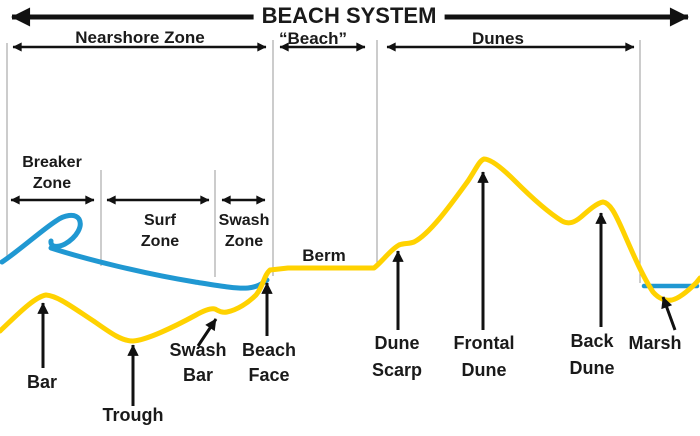 The image size is (700, 436). What do you see at coordinates (655, 343) in the screenshot?
I see `marsh-label: Marsh` at bounding box center [655, 343].